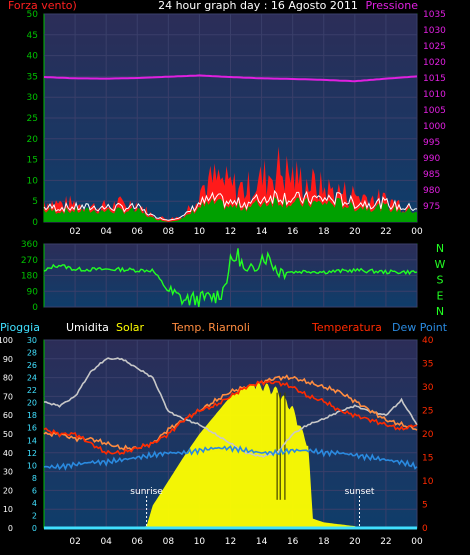 Image resolution: width=470 pixels, height=555 pixels. Describe the element at coordinates (230, 417) in the screenshot. I see `temperature-line` at that location.